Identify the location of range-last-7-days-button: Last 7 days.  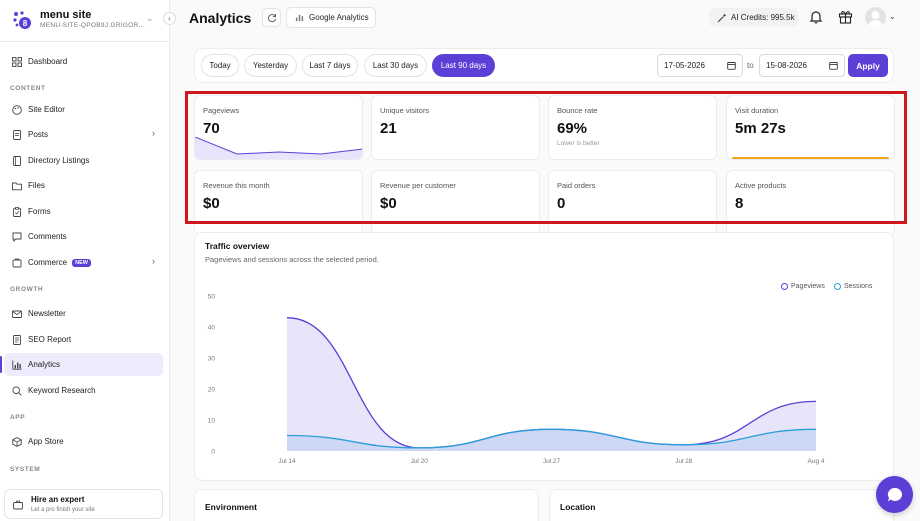
(330, 65).